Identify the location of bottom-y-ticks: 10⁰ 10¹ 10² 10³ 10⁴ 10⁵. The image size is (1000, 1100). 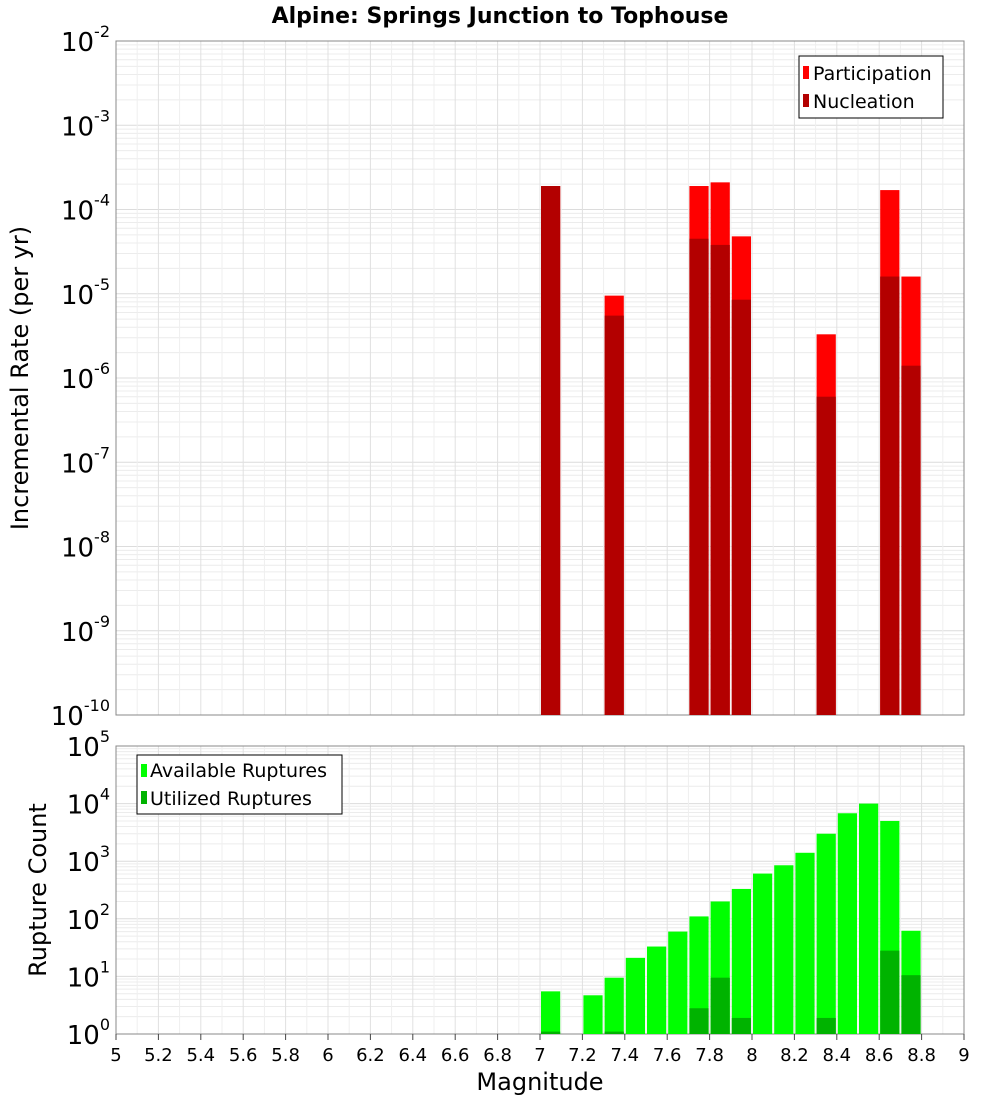
(88, 889).